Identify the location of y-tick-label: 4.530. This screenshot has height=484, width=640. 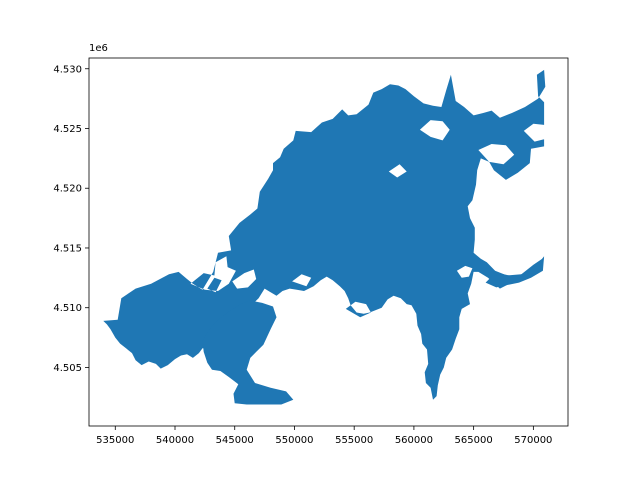
(67, 69).